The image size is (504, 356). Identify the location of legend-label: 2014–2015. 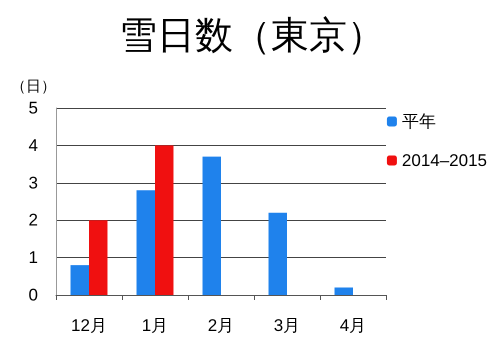
(444, 160).